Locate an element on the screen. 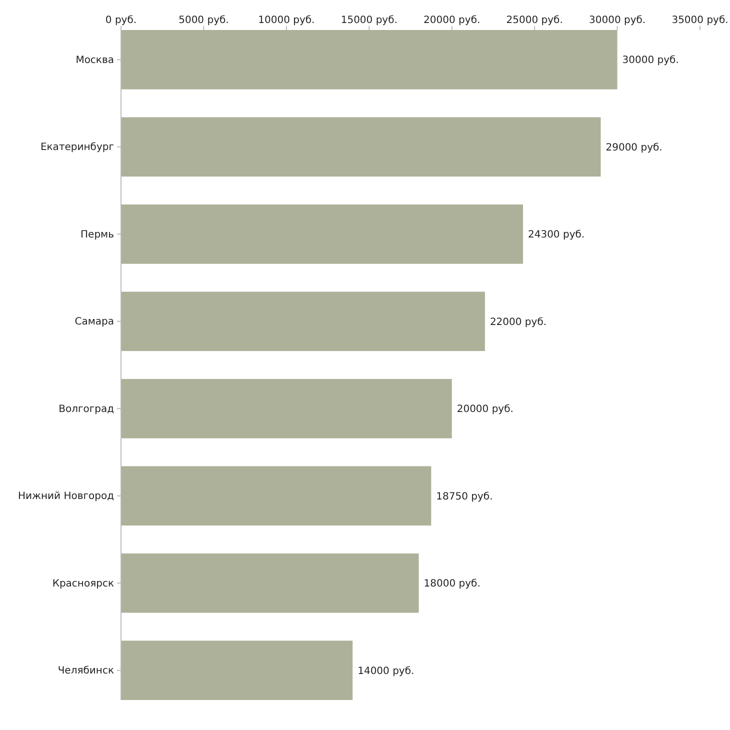 Image resolution: width=730 pixels, height=730 pixels. x-tick-label: 5000 руб. is located at coordinates (203, 20).